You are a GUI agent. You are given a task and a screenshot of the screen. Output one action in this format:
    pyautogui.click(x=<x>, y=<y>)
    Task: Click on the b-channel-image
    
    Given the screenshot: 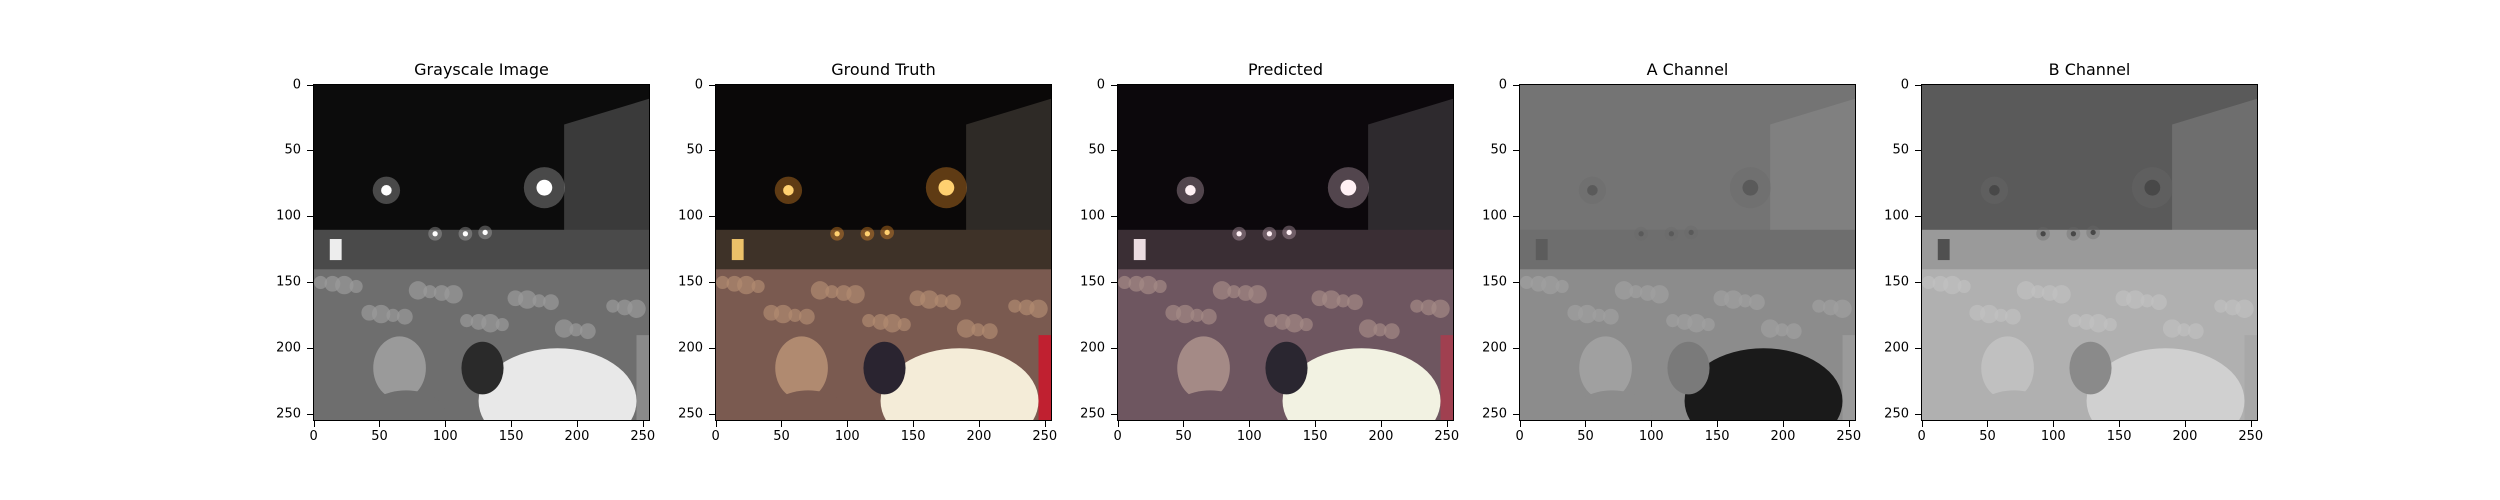 What is the action you would take?
    pyautogui.click(x=2089, y=252)
    